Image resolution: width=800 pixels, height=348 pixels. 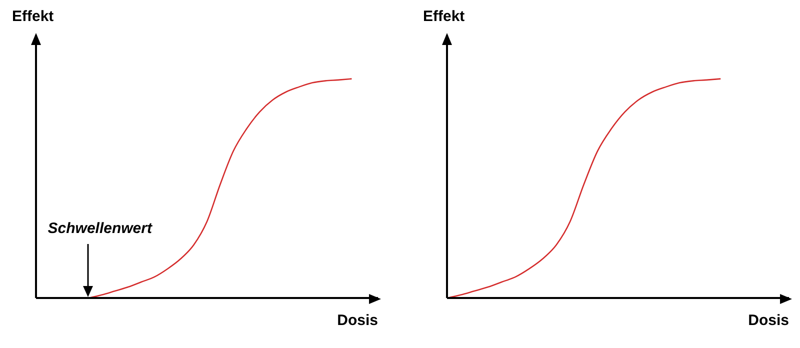 I want to click on annotation: Schwellenwert, so click(x=100, y=228).